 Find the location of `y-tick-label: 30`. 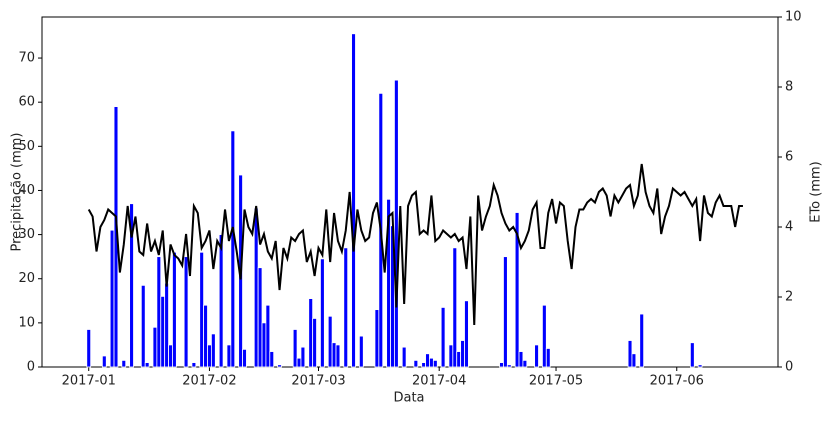

y-tick-label: 30 is located at coordinates (26, 234).